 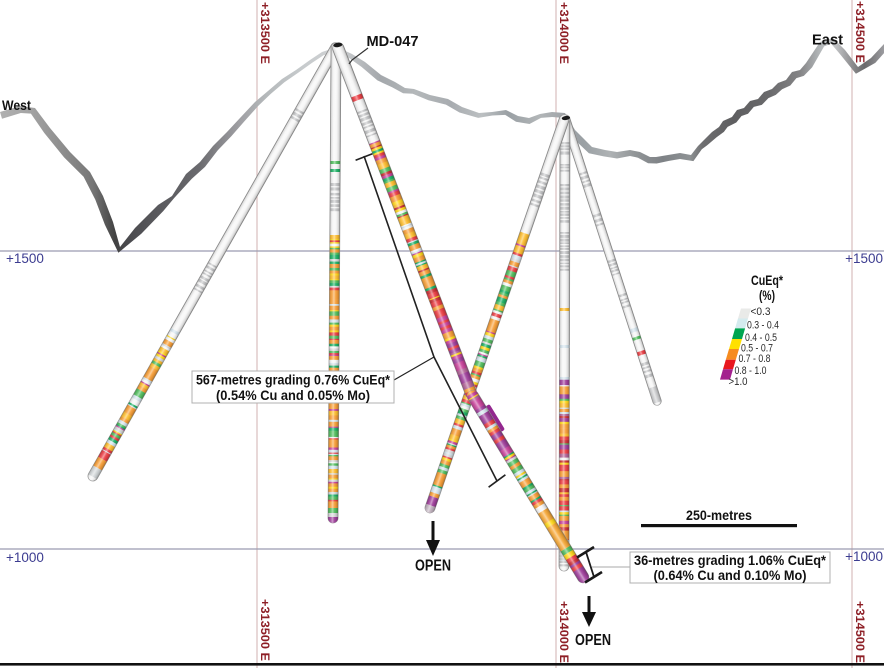 I want to click on svg-text: 36-metres grading 1.06% CuEq*, so click(x=730, y=560).